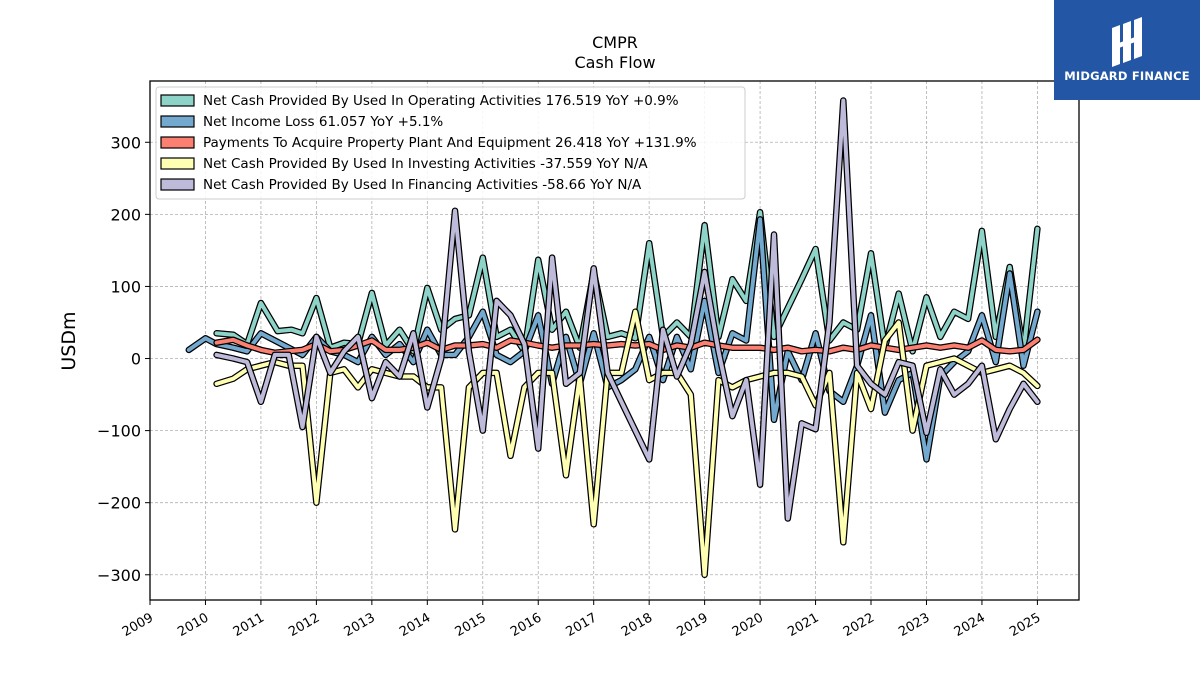 The width and height of the screenshot is (1200, 675). I want to click on x-tick-label: 2019, so click(692, 625).